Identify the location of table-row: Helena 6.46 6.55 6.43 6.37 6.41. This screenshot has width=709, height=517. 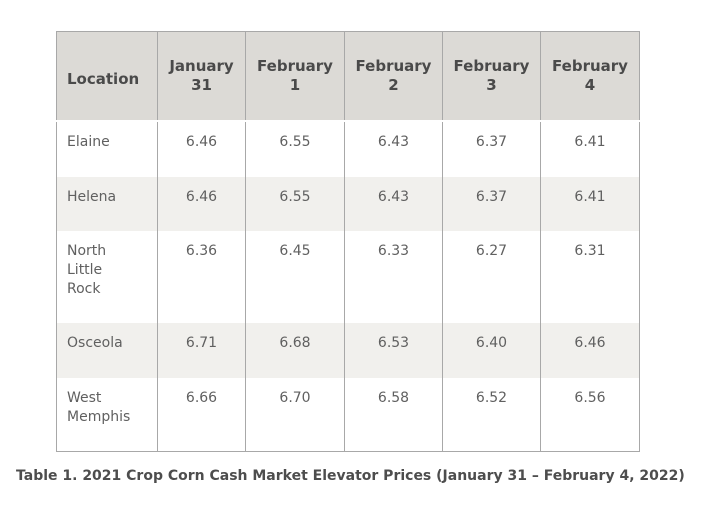
(348, 204).